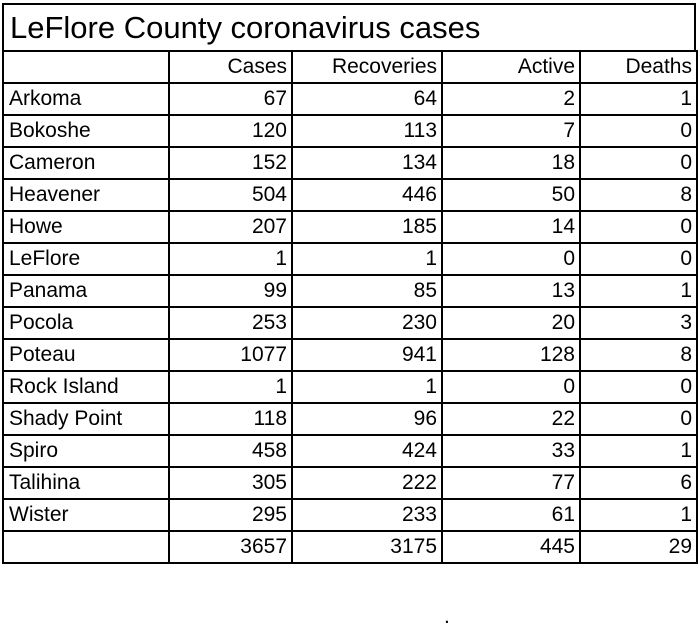 This screenshot has height=628, width=700. What do you see at coordinates (86, 547) in the screenshot?
I see `totals-label` at bounding box center [86, 547].